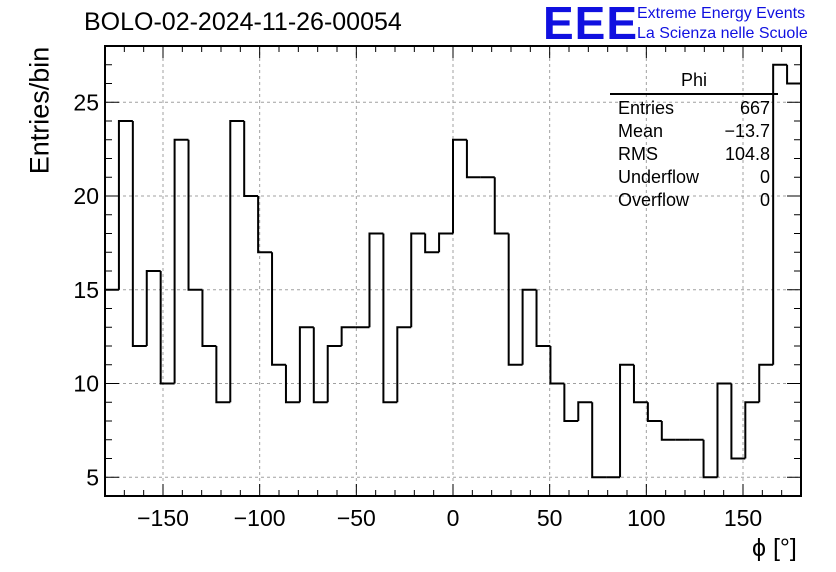  What do you see at coordinates (646, 518) in the screenshot?
I see `x-tick-label: 100` at bounding box center [646, 518].